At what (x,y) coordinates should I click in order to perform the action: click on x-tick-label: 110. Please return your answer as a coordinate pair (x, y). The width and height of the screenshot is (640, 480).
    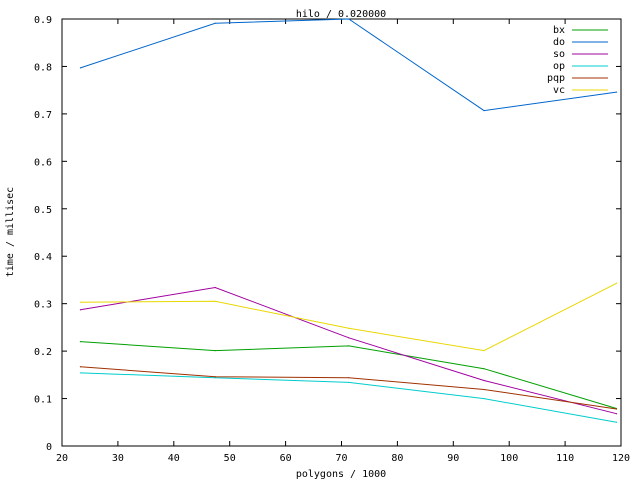
    Looking at the image, I should click on (565, 458).